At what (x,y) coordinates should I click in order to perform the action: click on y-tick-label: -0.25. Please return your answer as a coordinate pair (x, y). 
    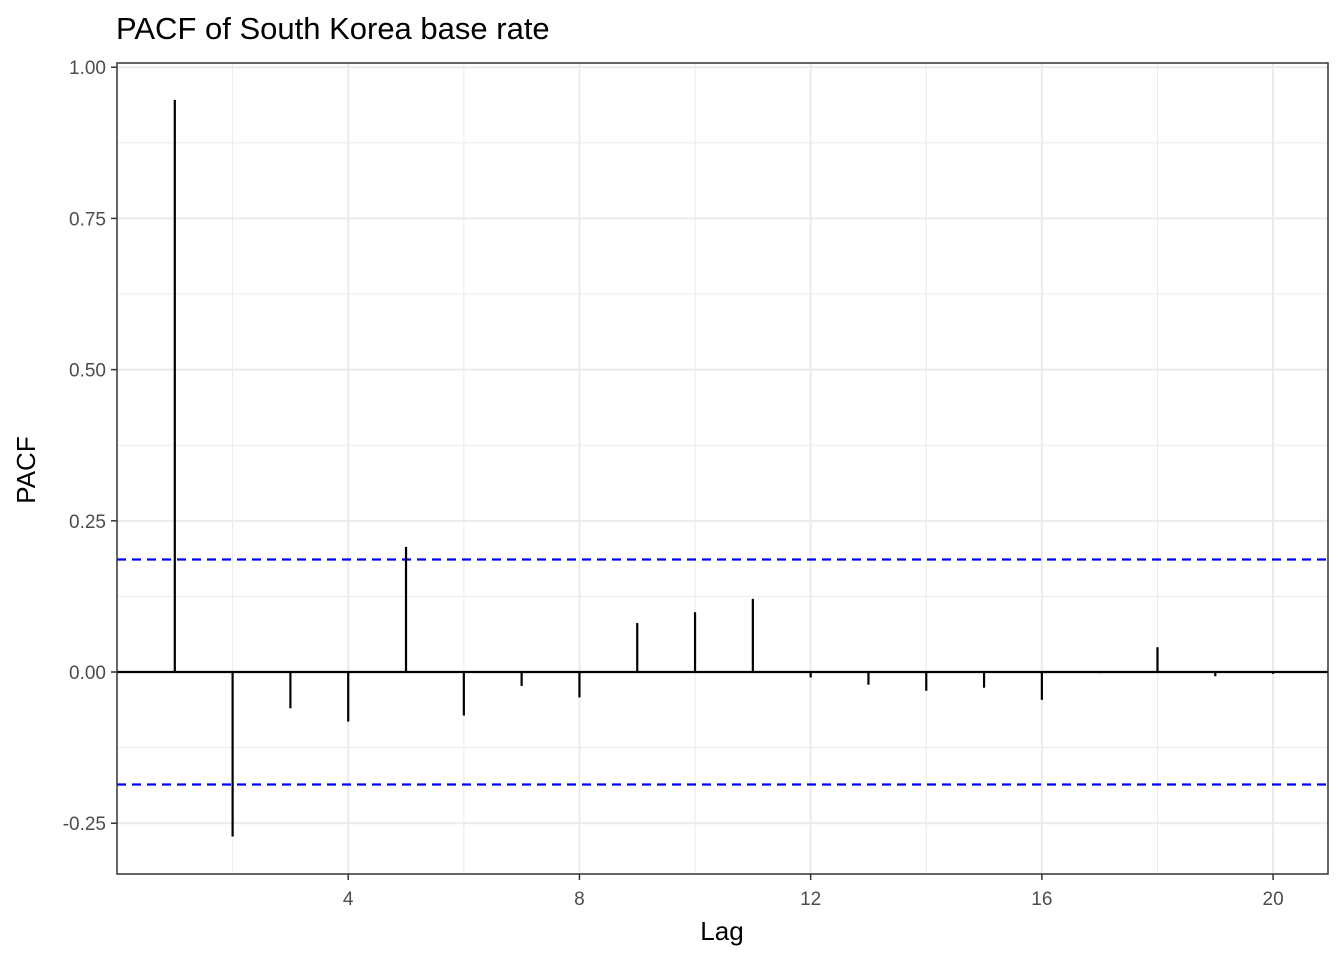
    Looking at the image, I should click on (84, 824).